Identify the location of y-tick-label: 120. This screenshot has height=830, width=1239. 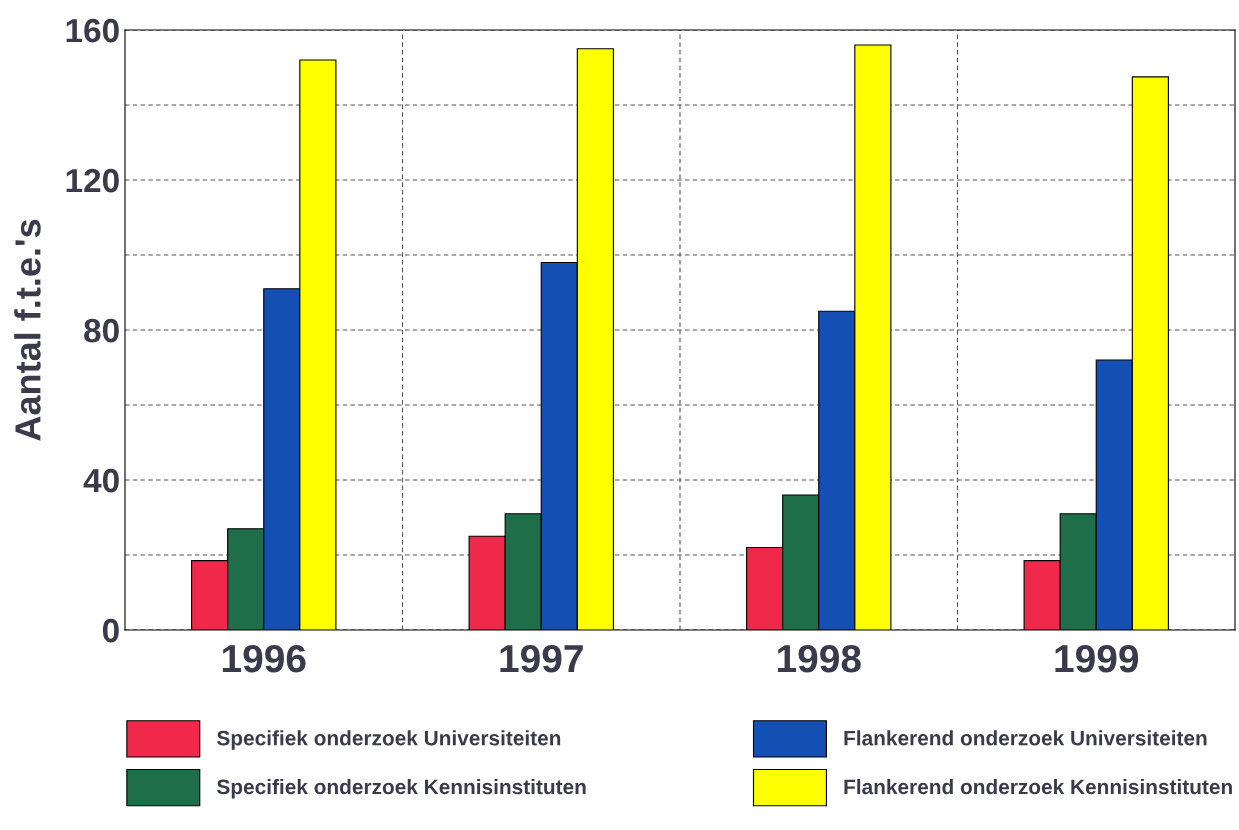
(92, 180).